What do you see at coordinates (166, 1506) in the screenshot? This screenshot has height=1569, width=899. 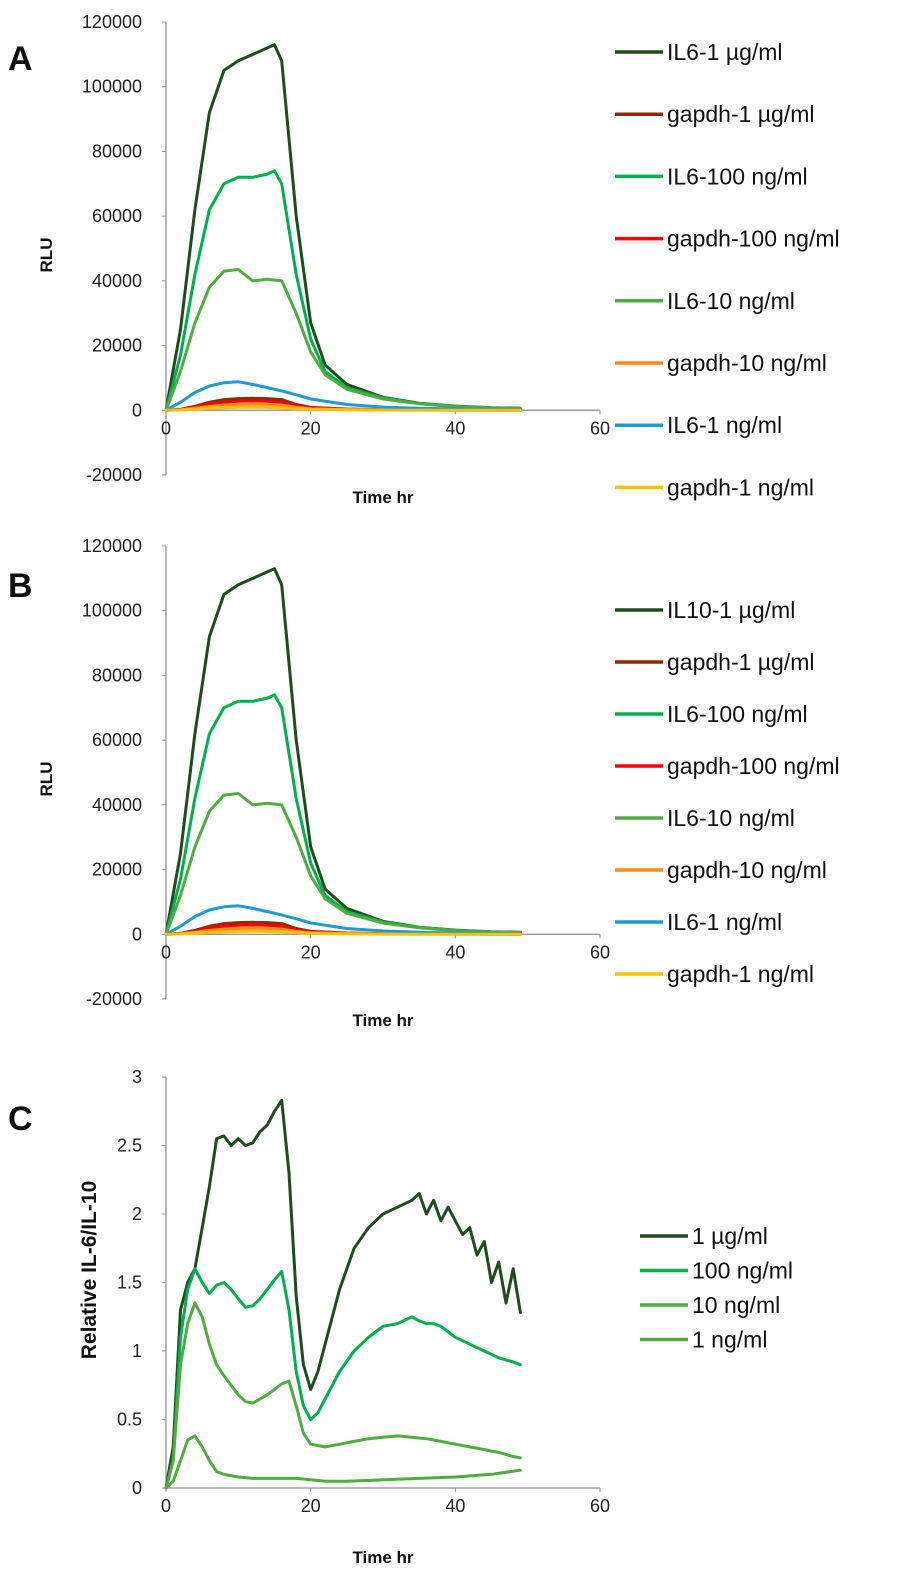 I see `panel-c-x-tick-label: 0` at bounding box center [166, 1506].